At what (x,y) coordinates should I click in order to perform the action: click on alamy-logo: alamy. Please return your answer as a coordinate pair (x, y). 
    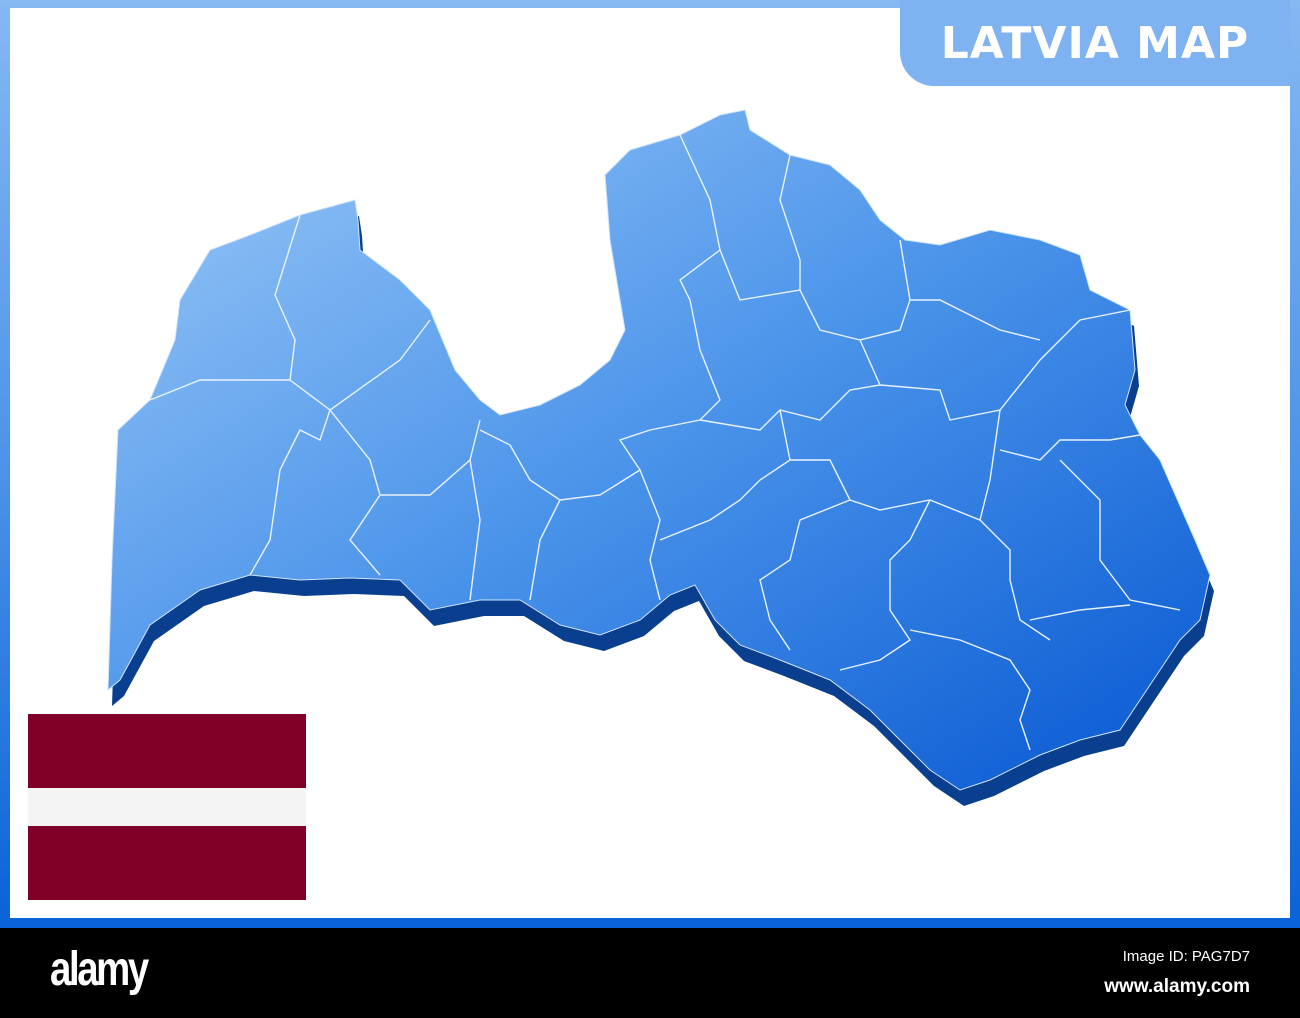
    Looking at the image, I should click on (99, 969).